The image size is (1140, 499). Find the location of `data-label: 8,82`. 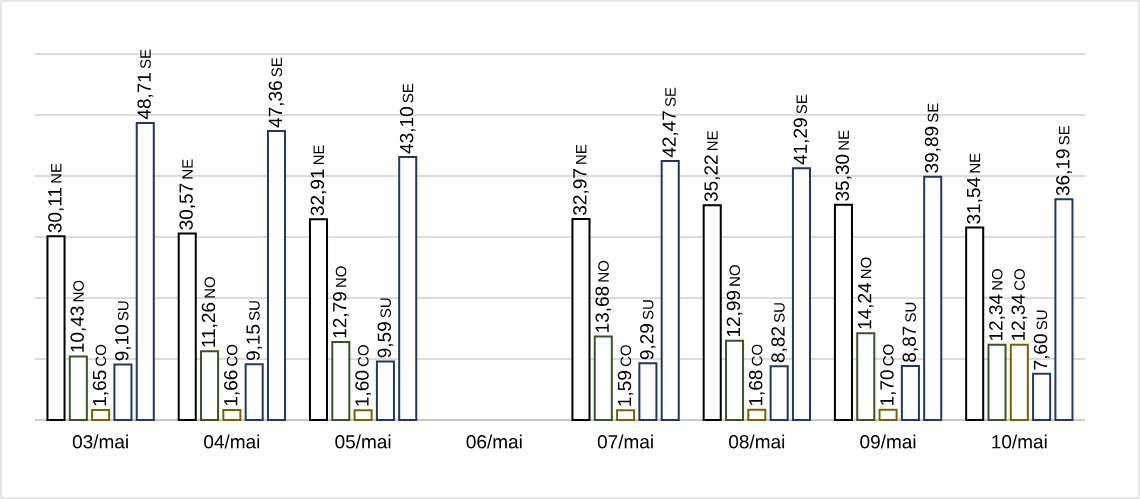

data-label: 8,82 is located at coordinates (779, 344).